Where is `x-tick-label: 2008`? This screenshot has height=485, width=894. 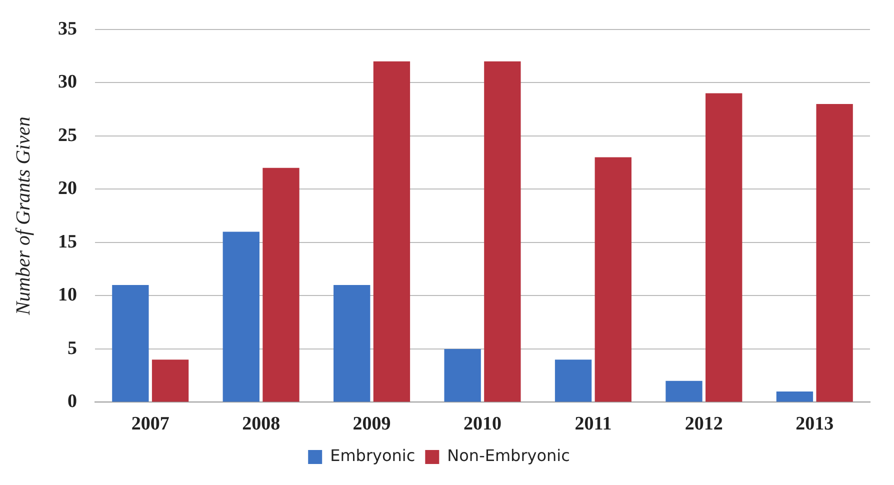 x-tick-label: 2008 is located at coordinates (261, 424).